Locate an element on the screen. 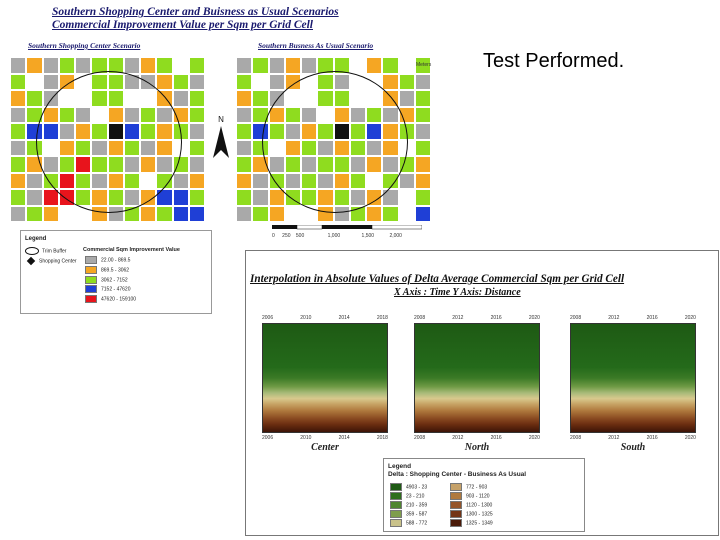  delta-legend-item: 903 - 1120 is located at coordinates (470, 496).